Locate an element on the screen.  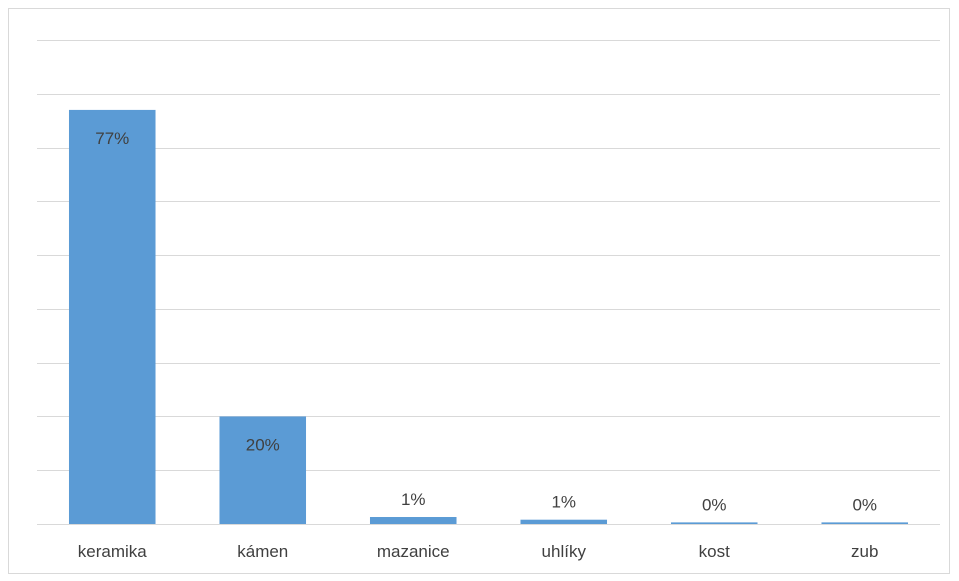
data-label-1: 20% is located at coordinates (263, 444).